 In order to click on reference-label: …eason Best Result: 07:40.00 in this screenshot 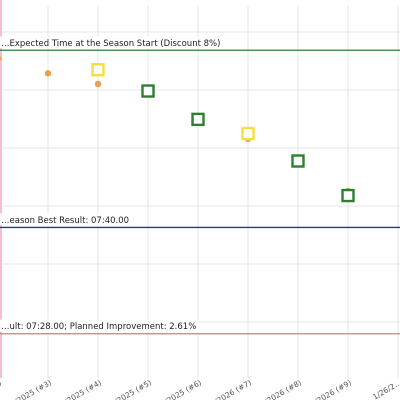, I will do `click(65, 221)`.